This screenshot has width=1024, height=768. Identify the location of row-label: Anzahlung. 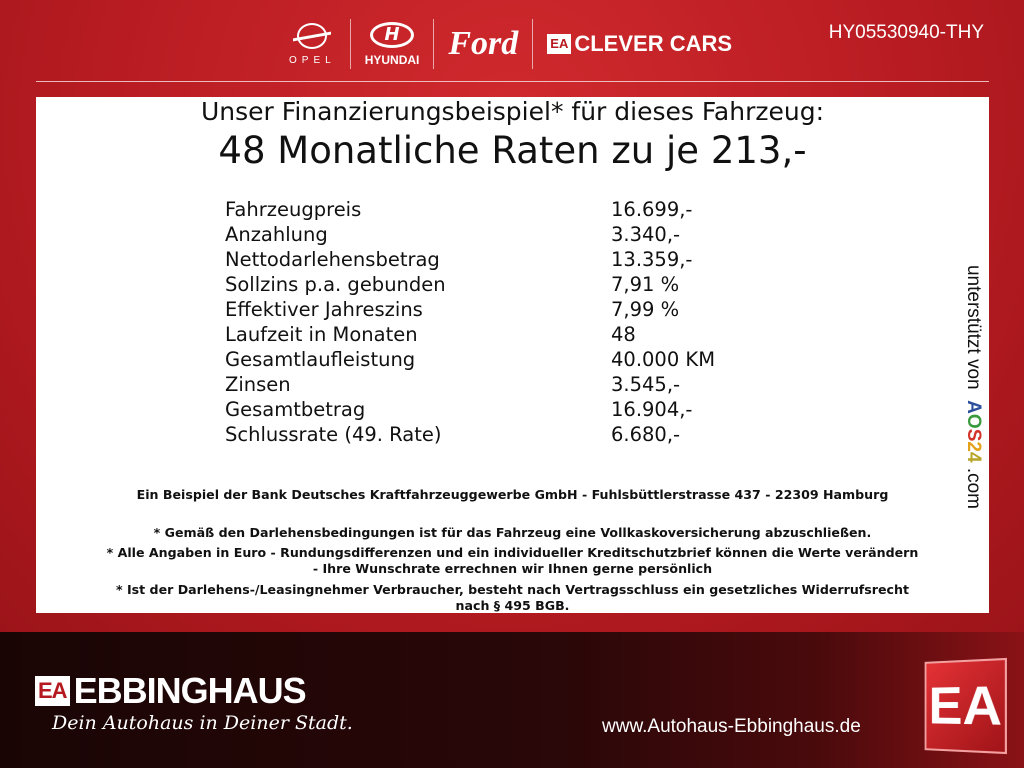
(276, 234).